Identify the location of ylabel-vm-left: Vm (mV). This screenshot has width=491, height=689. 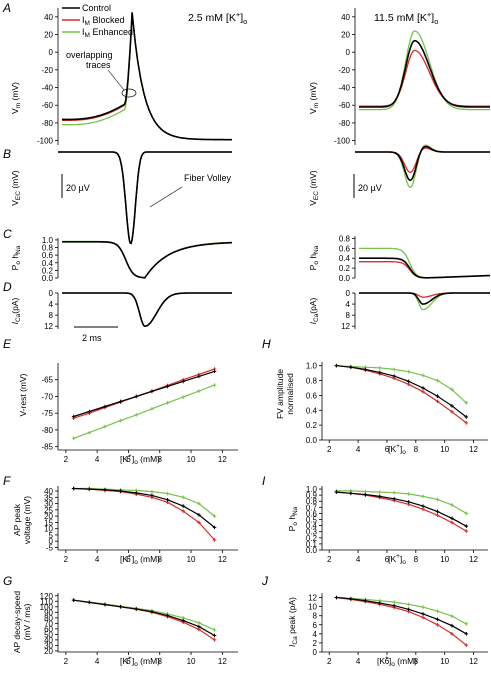
(16, 98).